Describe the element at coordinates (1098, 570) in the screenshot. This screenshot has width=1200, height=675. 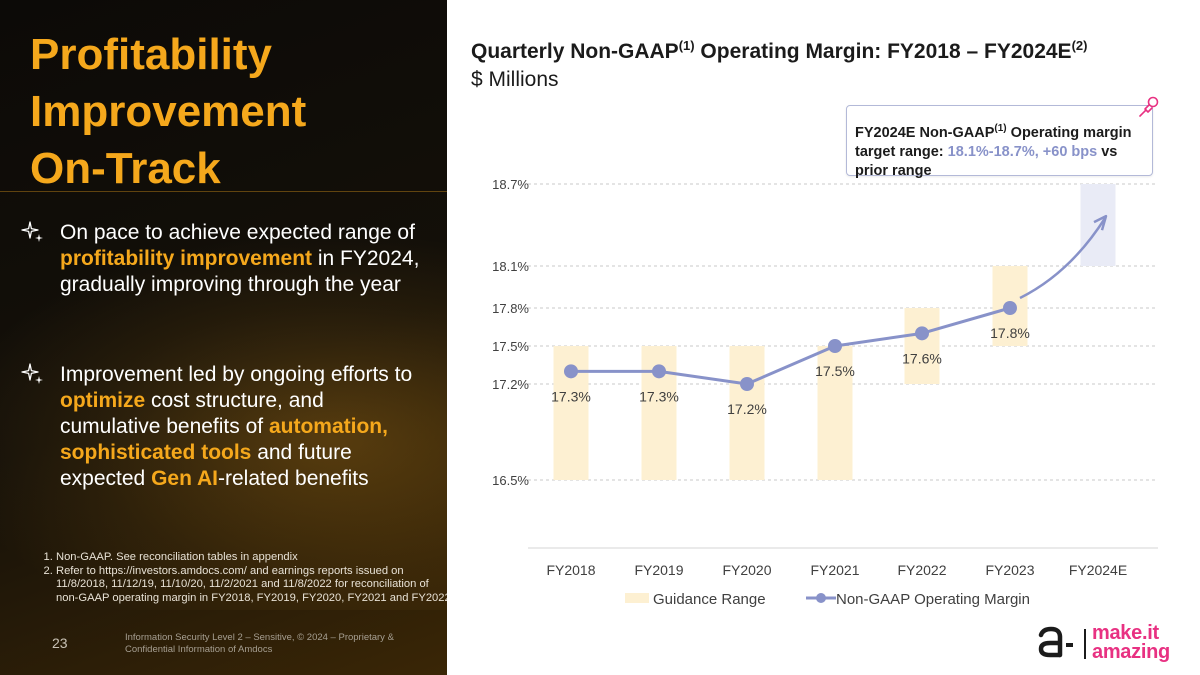
I see `x-tick-label: FY2024E` at that location.